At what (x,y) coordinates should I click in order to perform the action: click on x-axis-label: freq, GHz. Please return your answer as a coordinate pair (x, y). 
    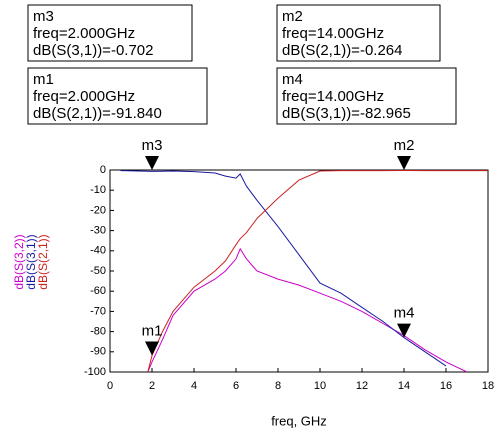
    Looking at the image, I should click on (299, 420).